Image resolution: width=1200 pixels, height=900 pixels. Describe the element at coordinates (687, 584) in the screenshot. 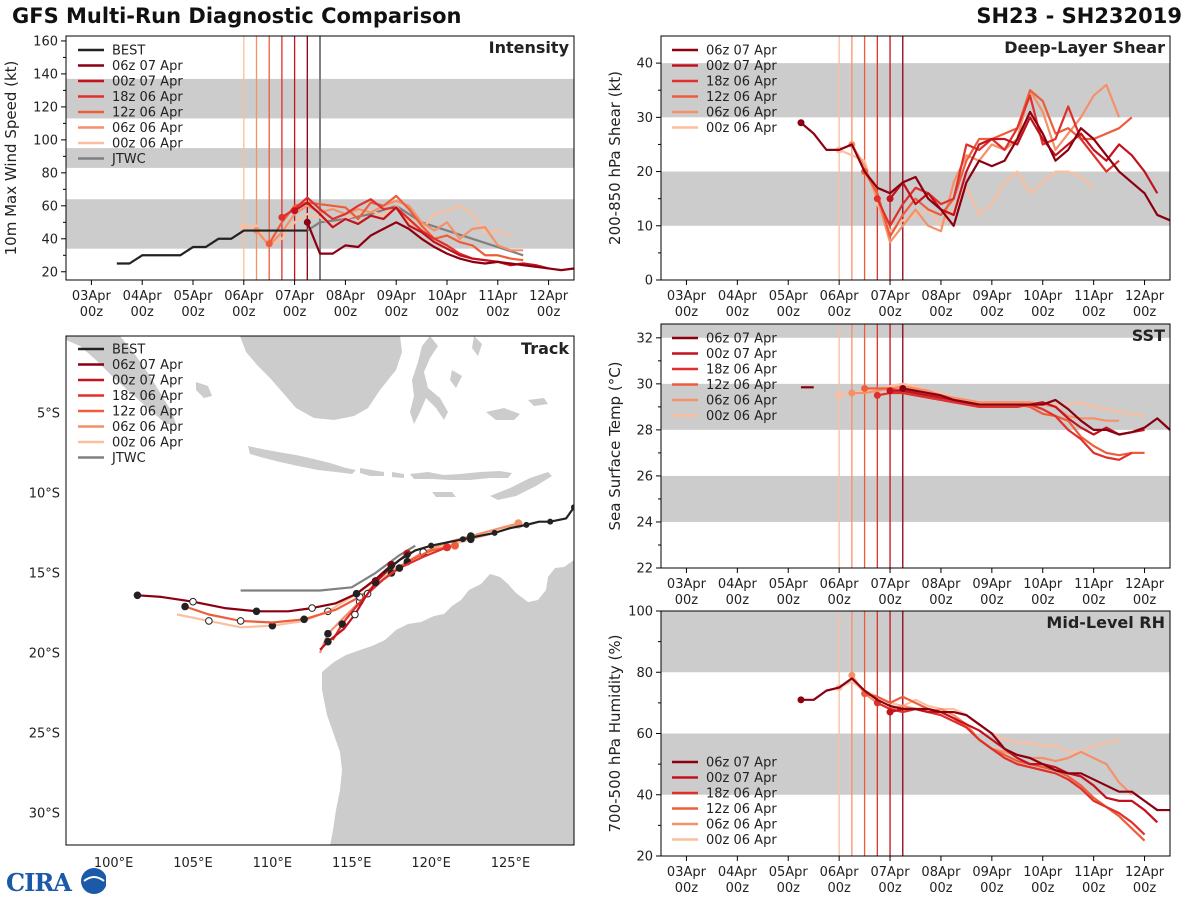

I see `sst-xtick-label: 03Apr` at that location.